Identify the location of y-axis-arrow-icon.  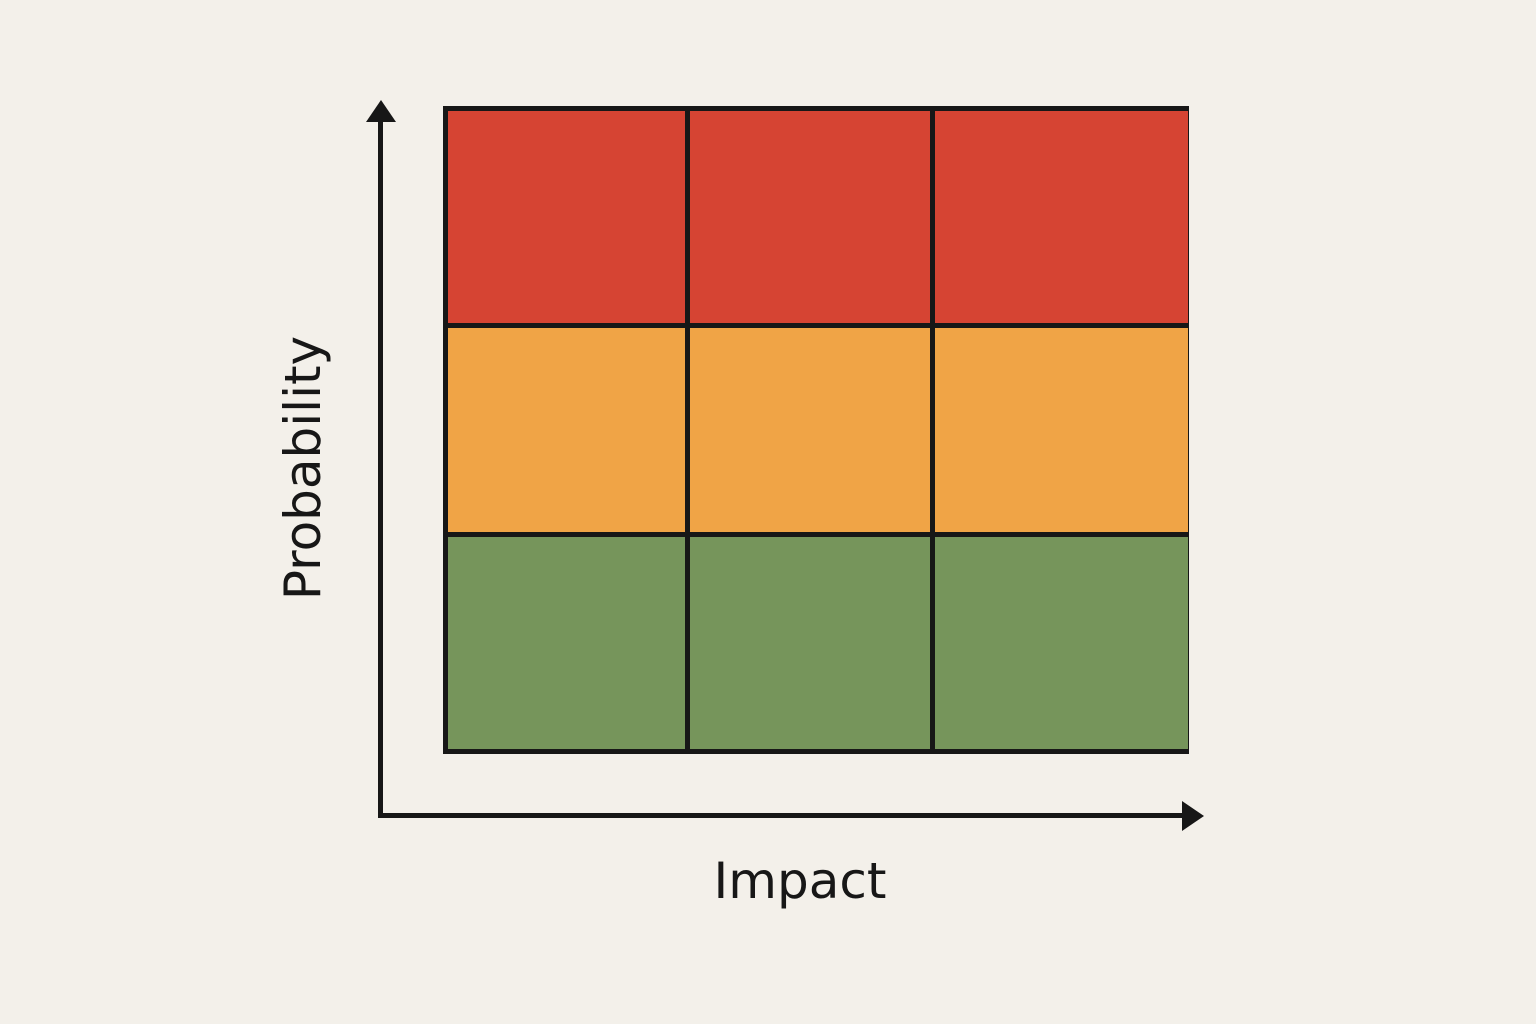
(381, 111).